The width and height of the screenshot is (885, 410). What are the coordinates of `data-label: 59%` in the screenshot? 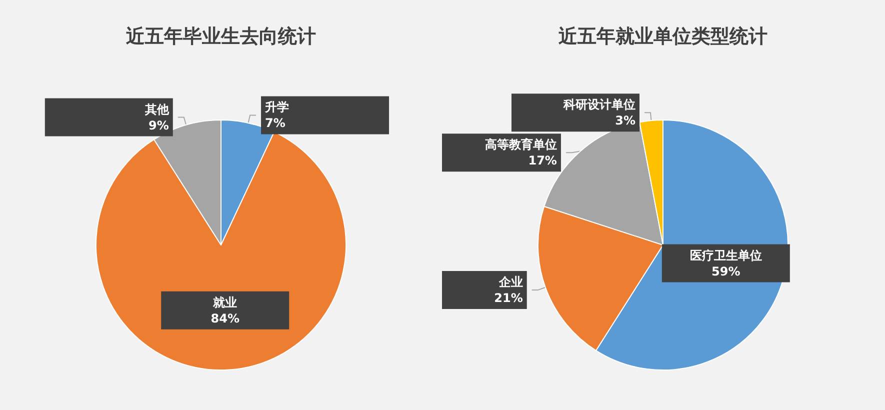 It's located at (726, 271).